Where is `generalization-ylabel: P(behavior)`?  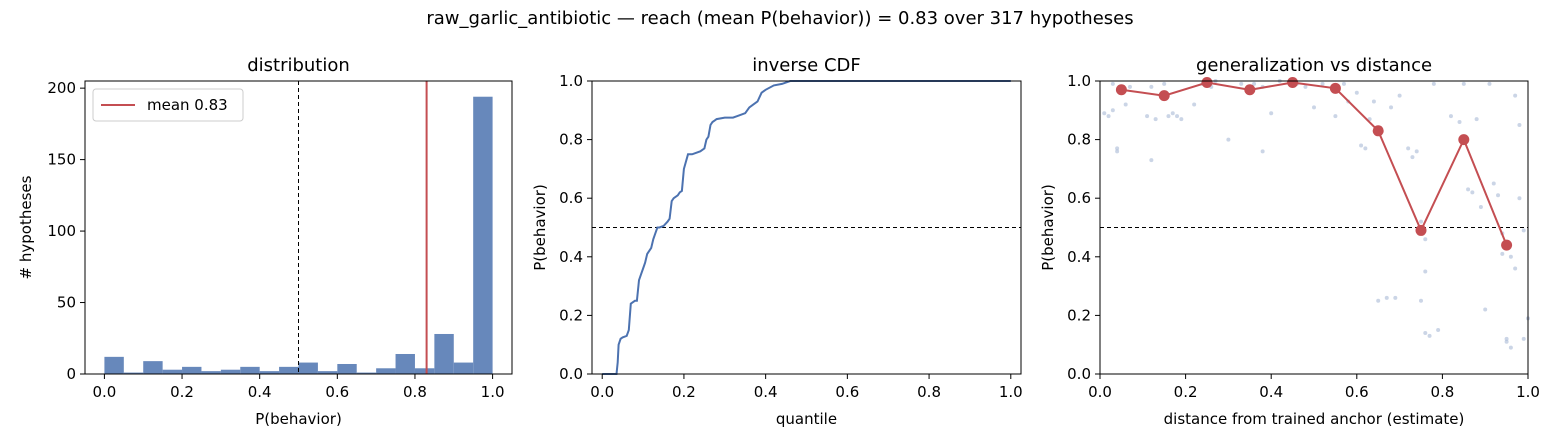 generalization-ylabel: P(behavior) is located at coordinates (1048, 227).